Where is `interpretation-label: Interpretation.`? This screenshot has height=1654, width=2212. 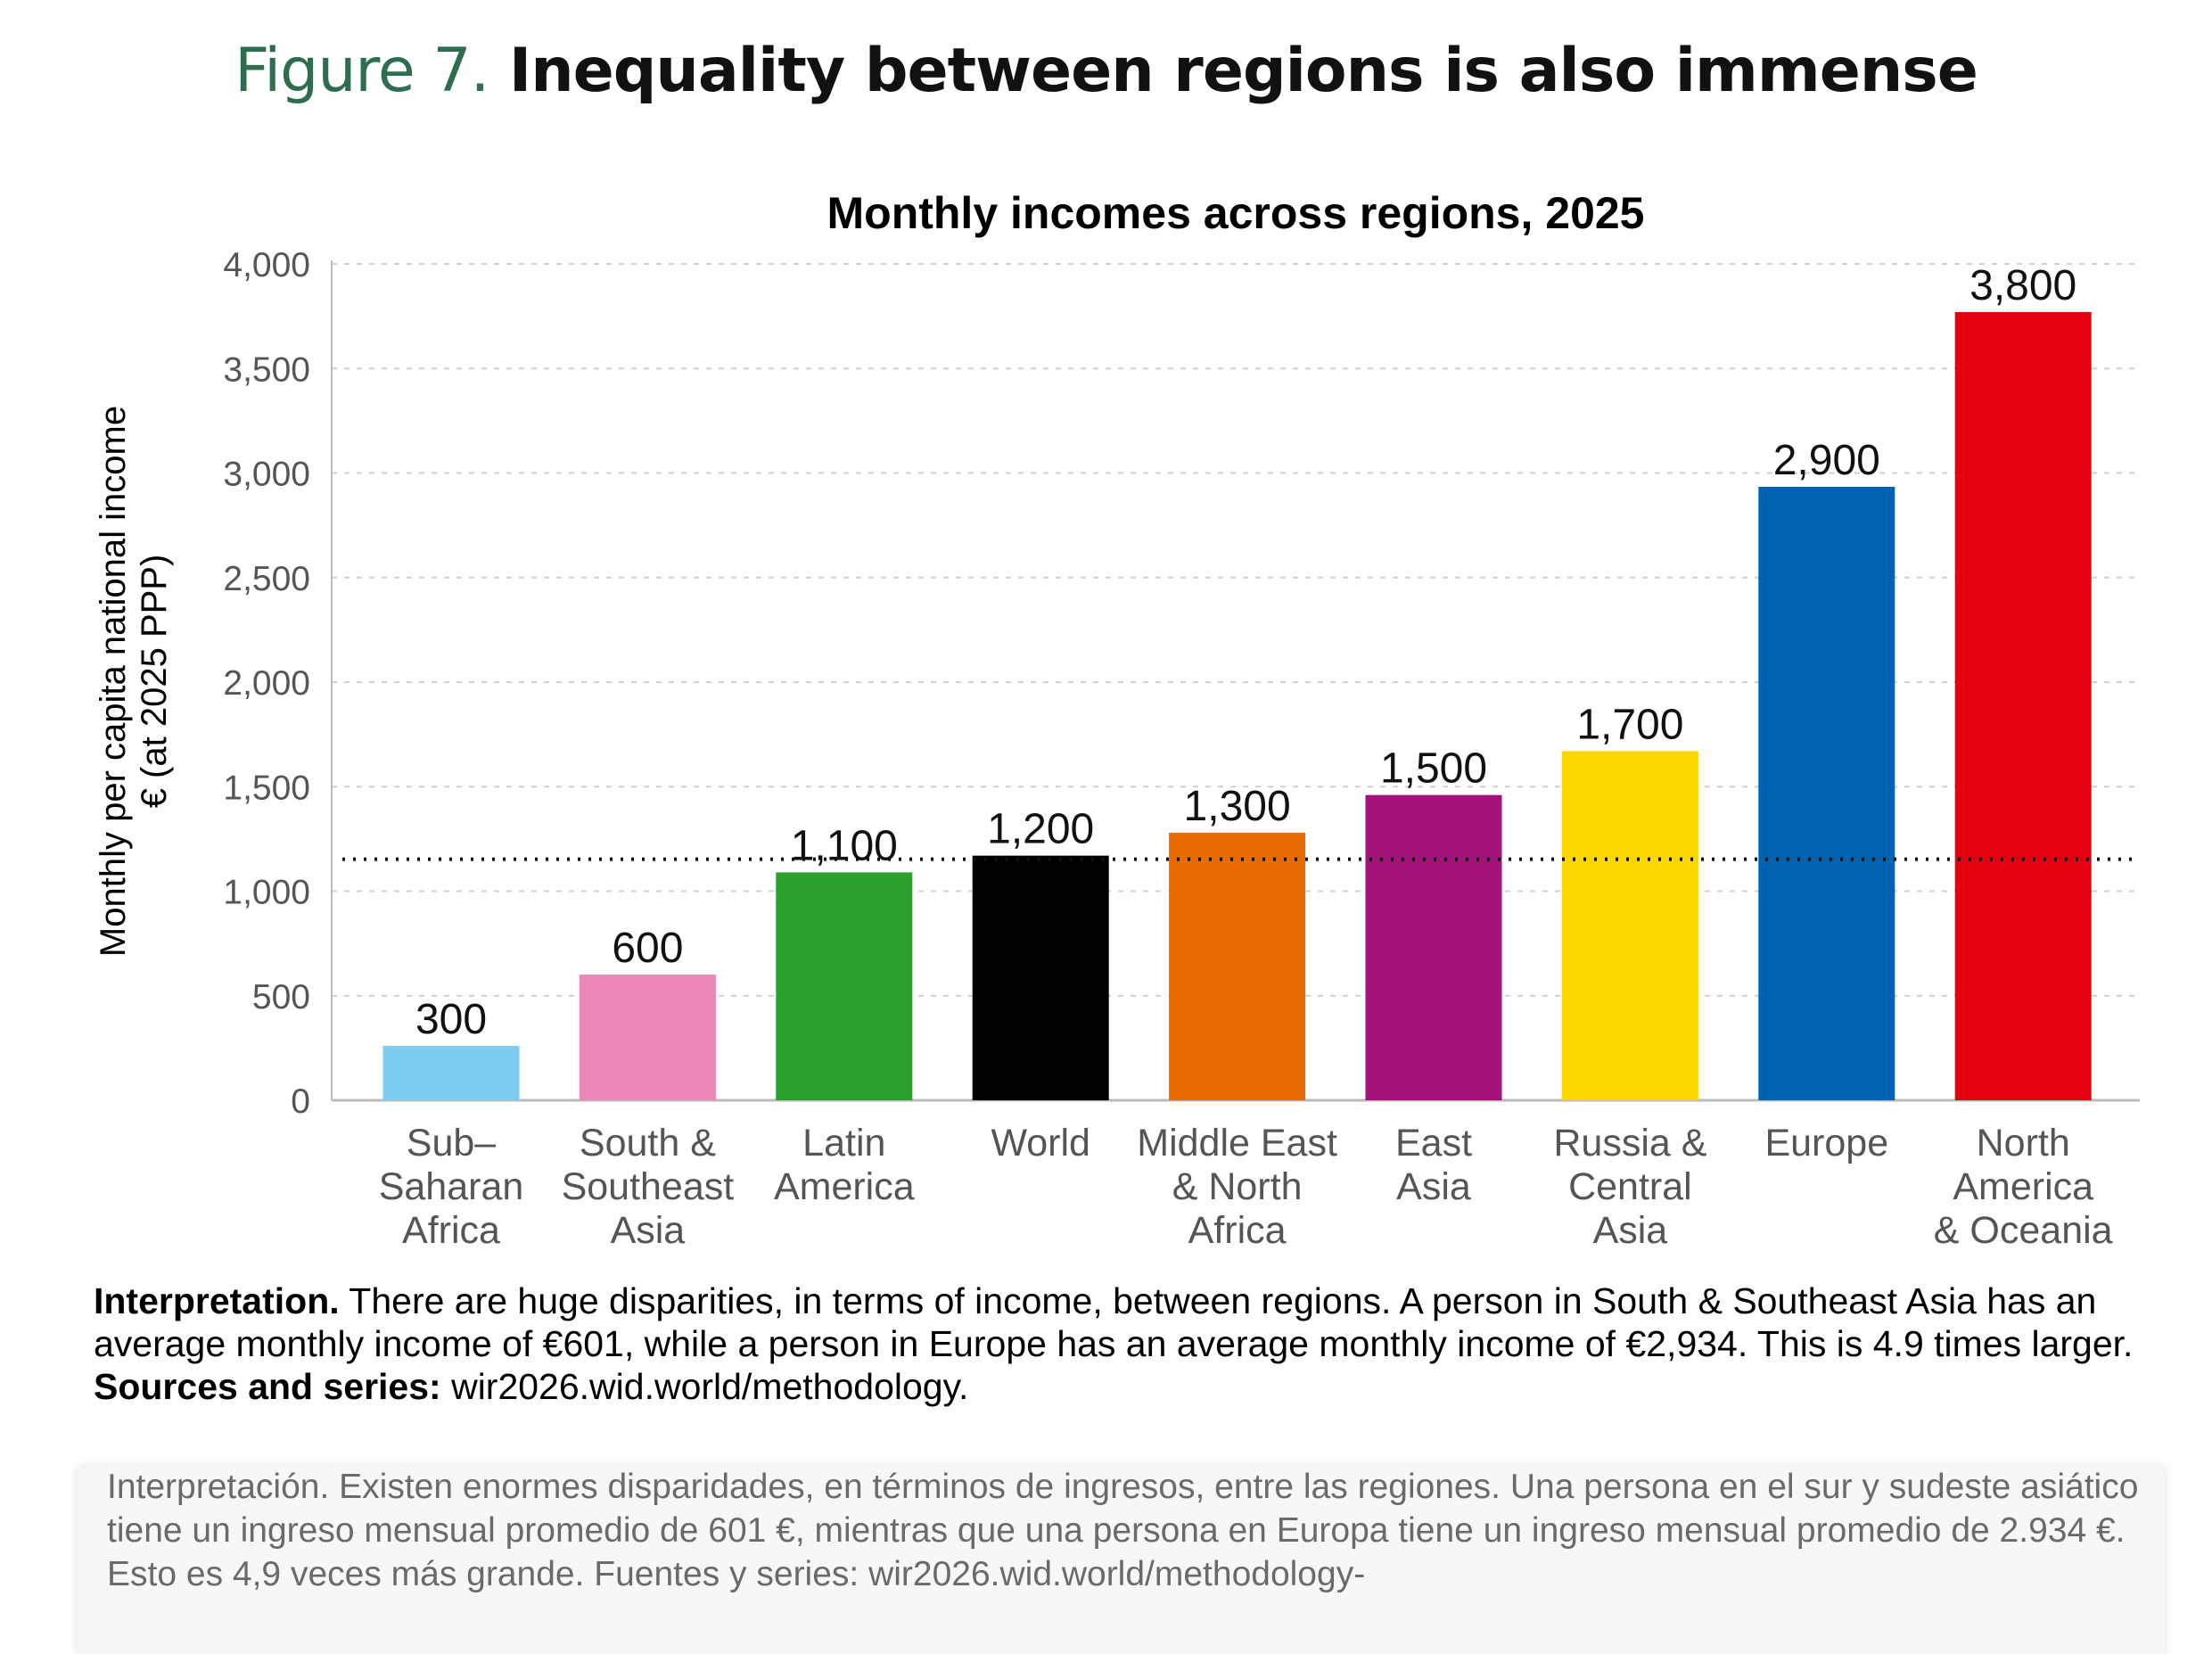
interpretation-label: Interpretation. is located at coordinates (217, 1300).